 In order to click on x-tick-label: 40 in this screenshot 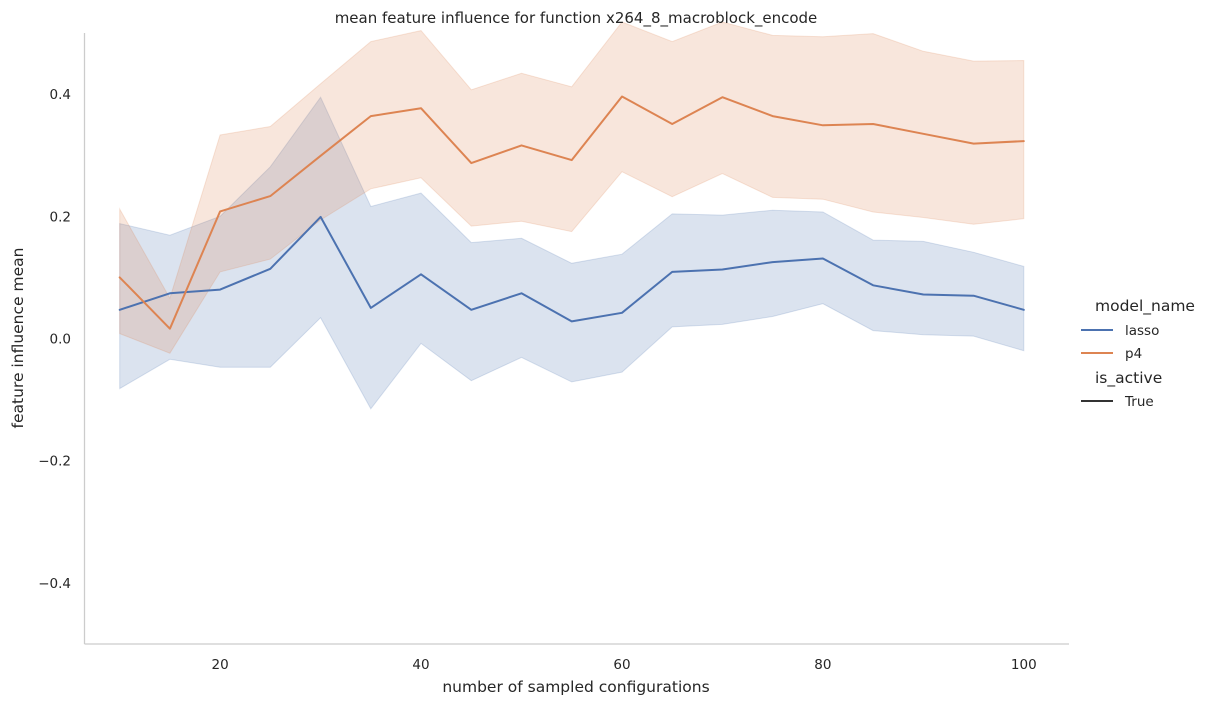, I will do `click(420, 665)`.